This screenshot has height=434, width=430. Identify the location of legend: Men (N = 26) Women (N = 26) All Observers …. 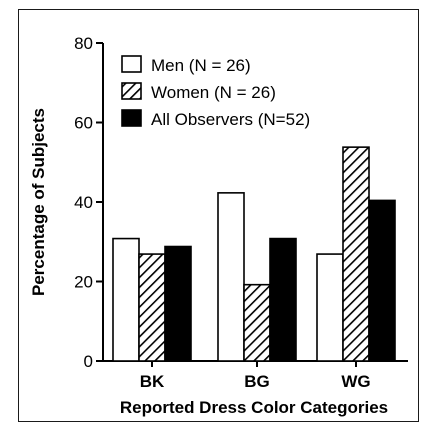
(215, 92).